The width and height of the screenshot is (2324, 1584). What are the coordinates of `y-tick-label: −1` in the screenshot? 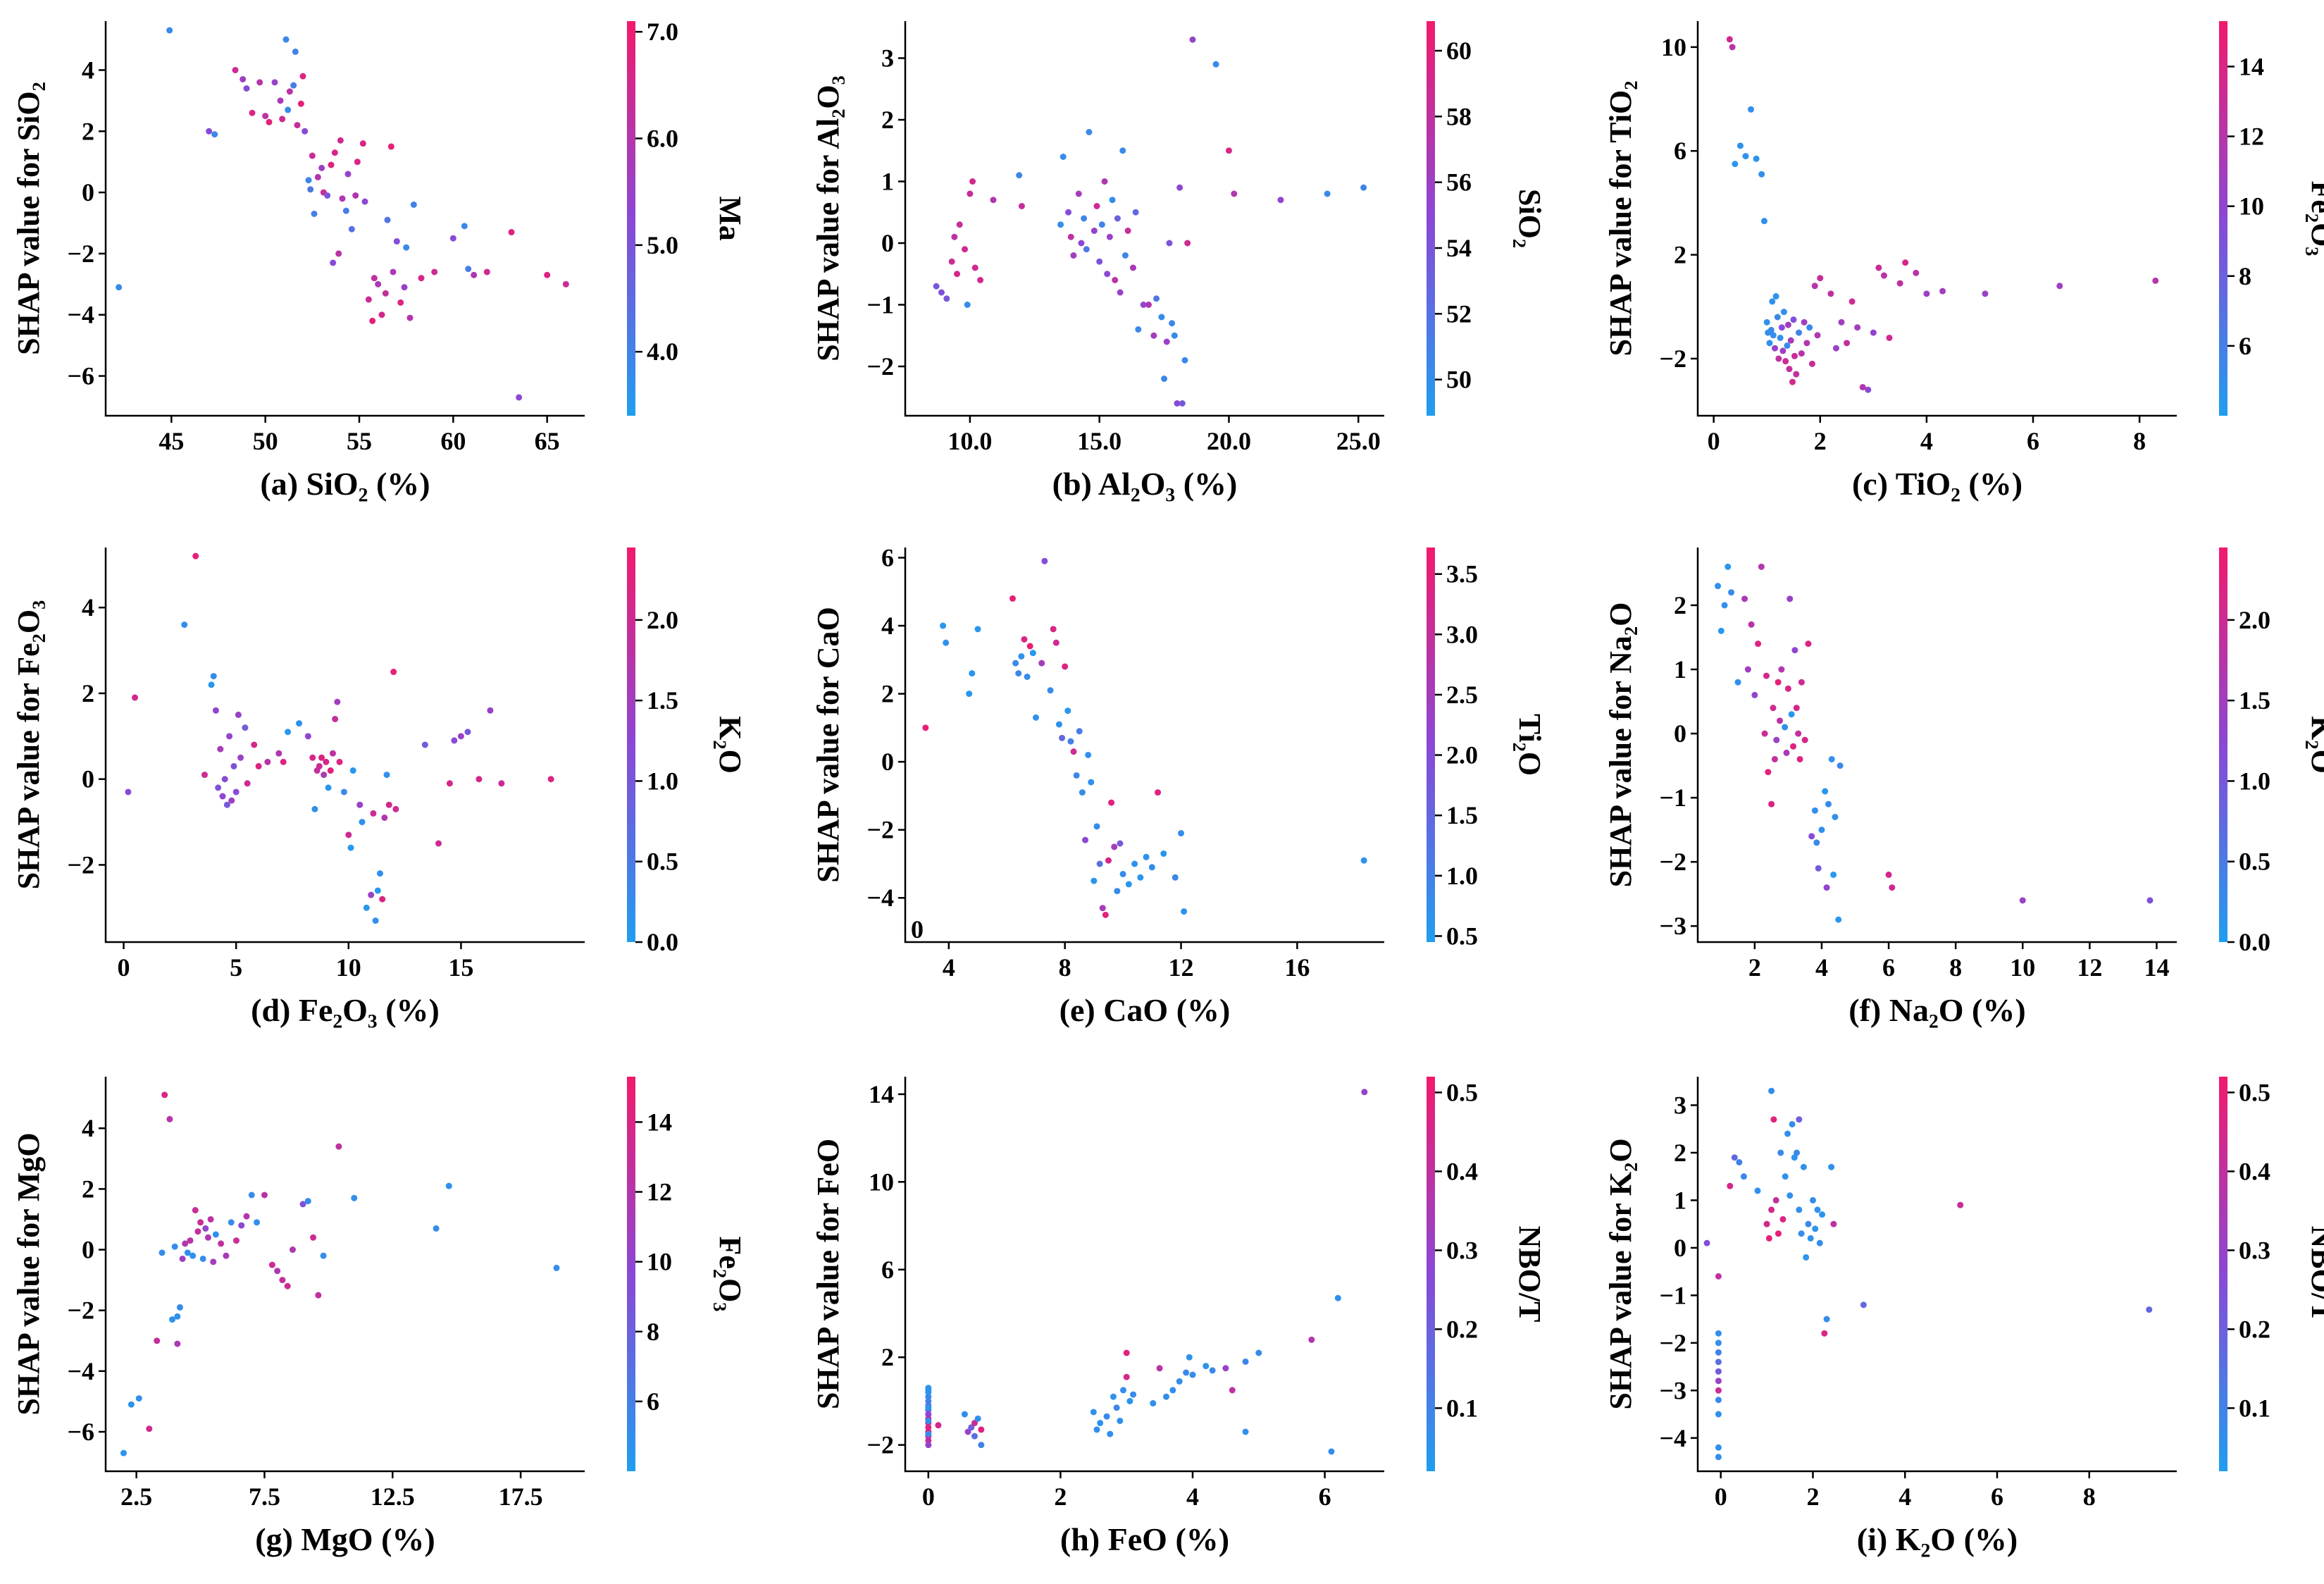 It's located at (880, 305).